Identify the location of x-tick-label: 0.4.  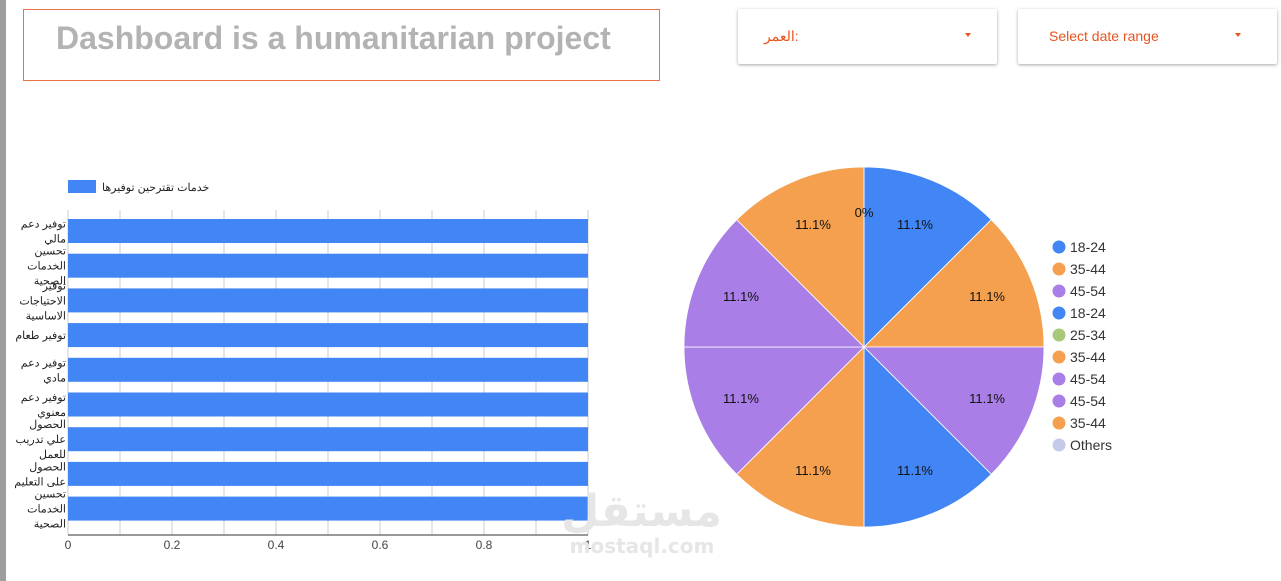
(276, 545).